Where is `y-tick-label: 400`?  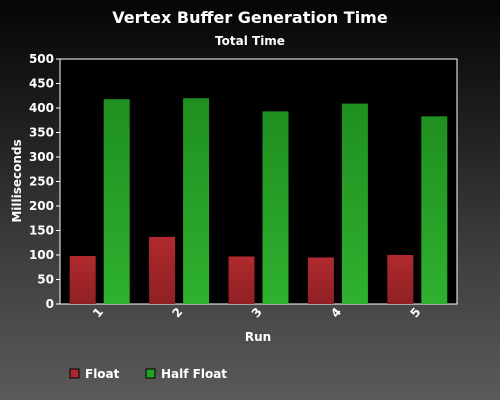 y-tick-label: 400 is located at coordinates (41, 108).